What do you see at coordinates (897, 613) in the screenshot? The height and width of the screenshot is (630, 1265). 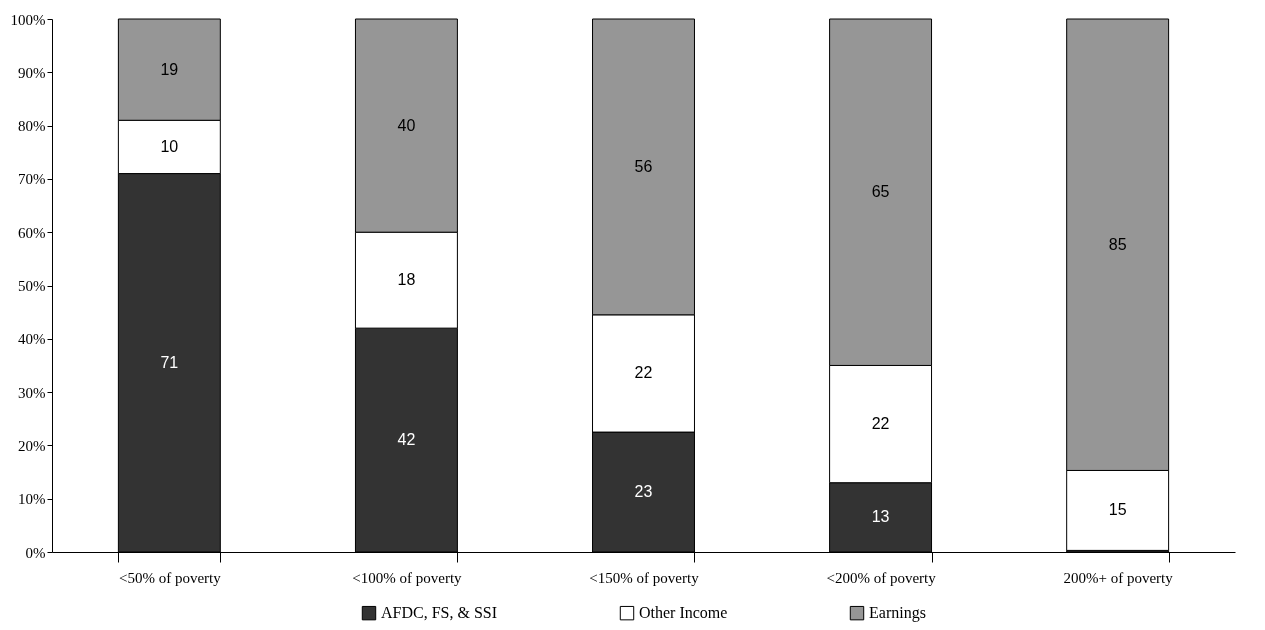 I see `legend-label: Earnings` at bounding box center [897, 613].